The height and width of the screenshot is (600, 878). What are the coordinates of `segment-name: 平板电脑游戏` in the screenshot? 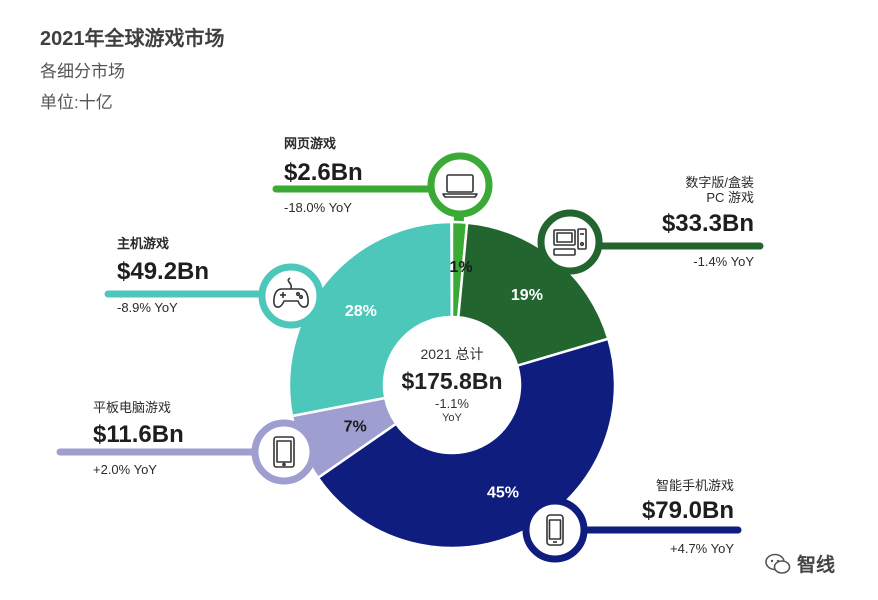 It's located at (132, 407).